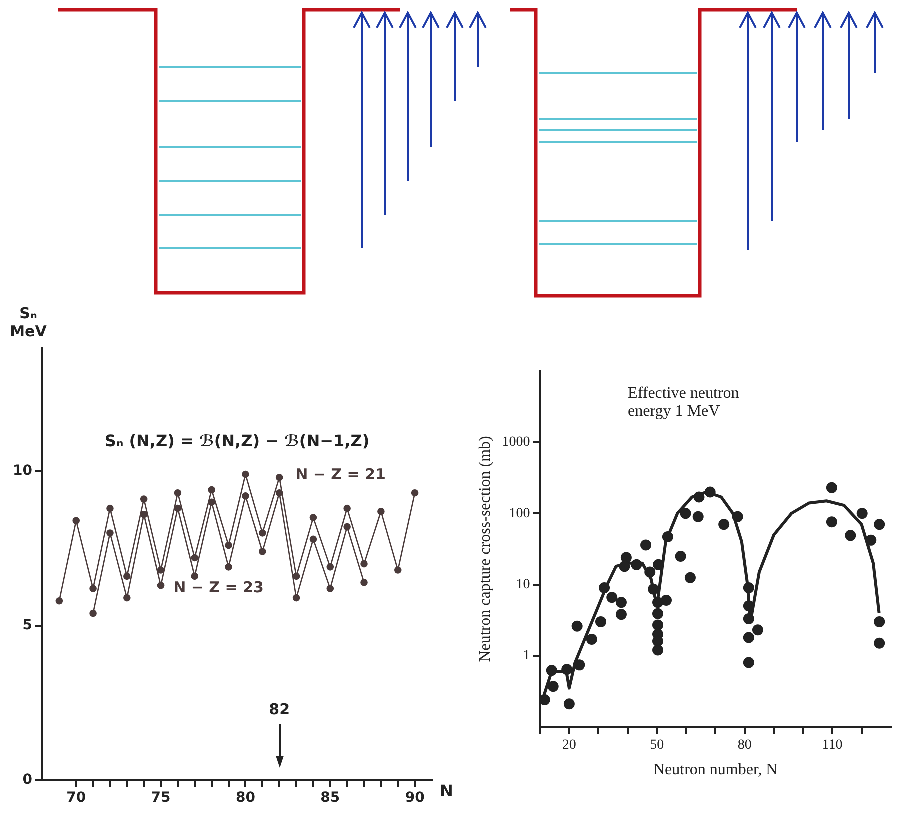  What do you see at coordinates (519, 514) in the screenshot?
I see `y-tick-label: 100` at bounding box center [519, 514].